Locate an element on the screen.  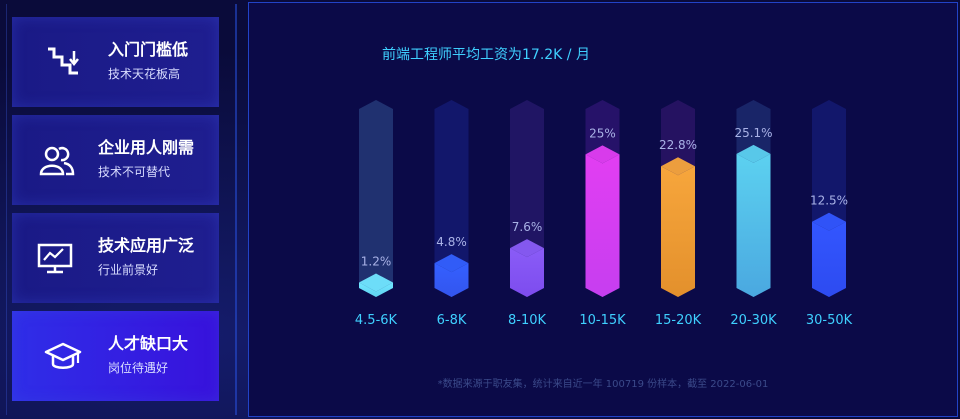
category-label: 10-15K is located at coordinates (602, 320).